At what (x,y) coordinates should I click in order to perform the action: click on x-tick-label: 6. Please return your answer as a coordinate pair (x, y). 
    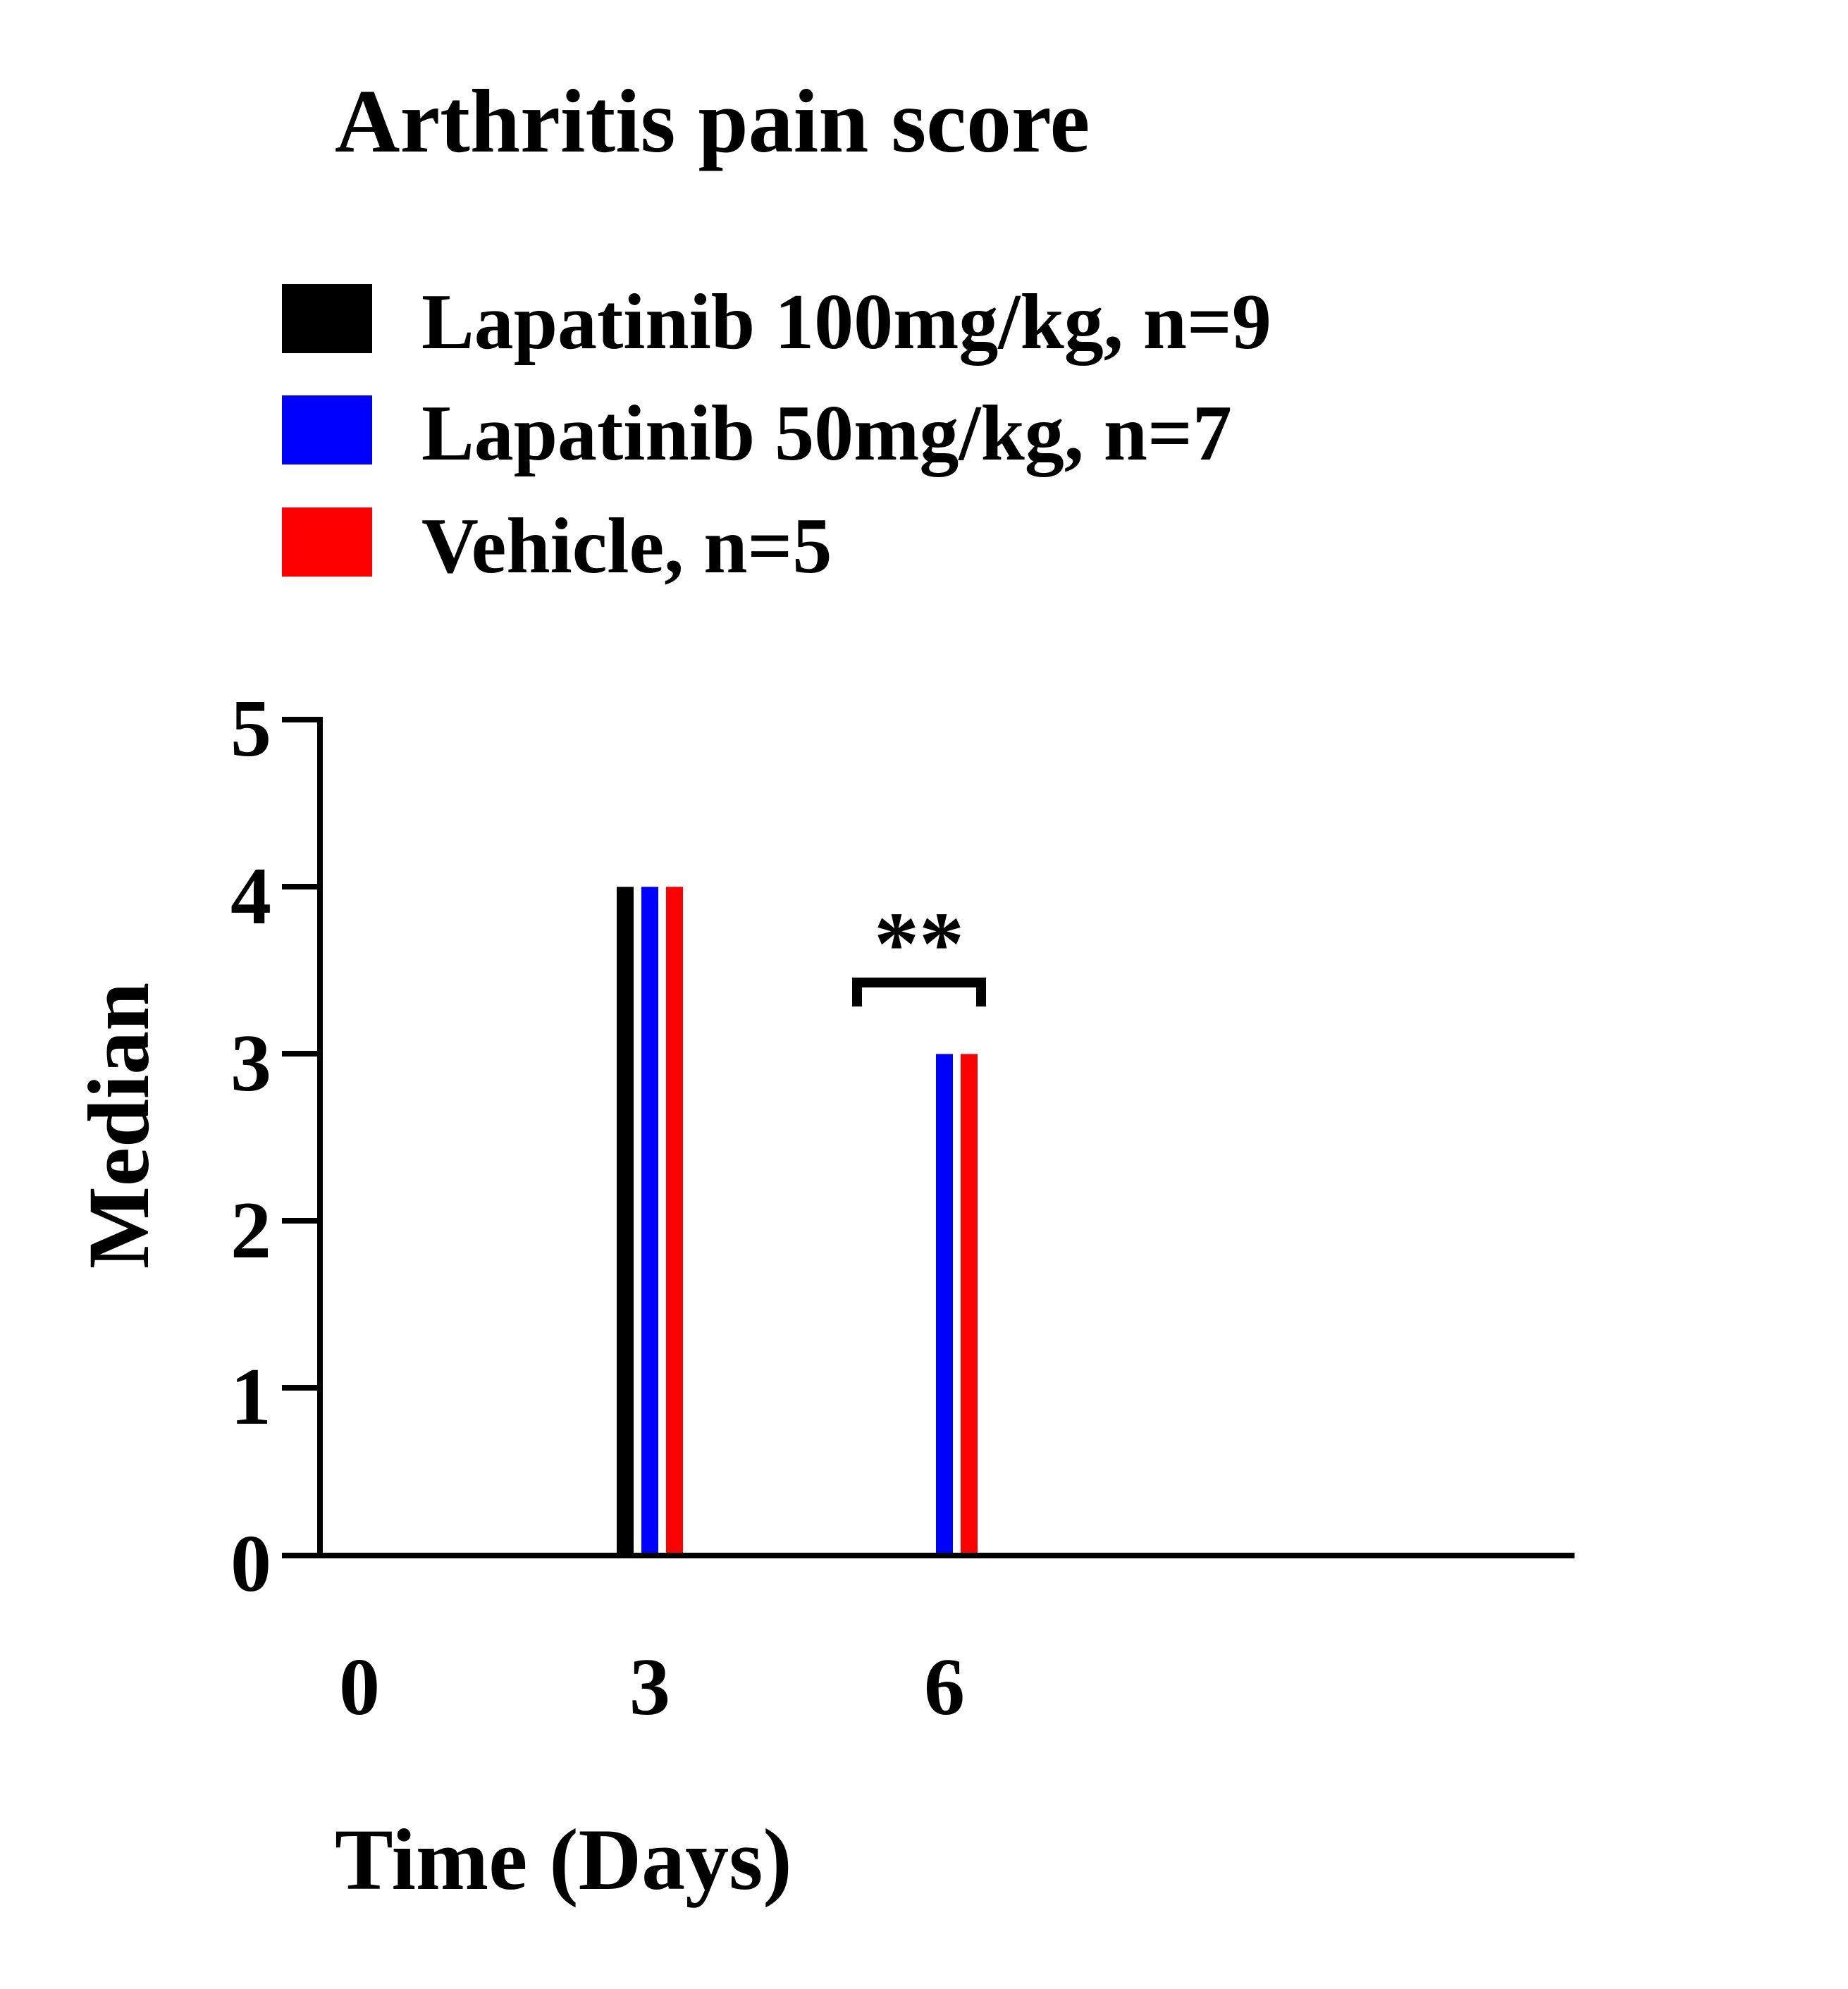
    Looking at the image, I should click on (944, 1687).